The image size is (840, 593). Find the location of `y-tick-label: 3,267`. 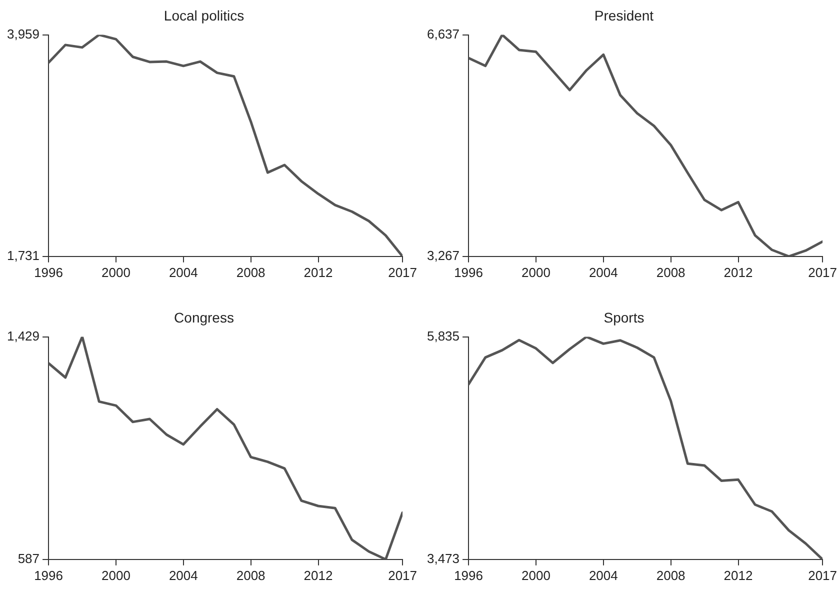

y-tick-label: 3,267 is located at coordinates (443, 255).